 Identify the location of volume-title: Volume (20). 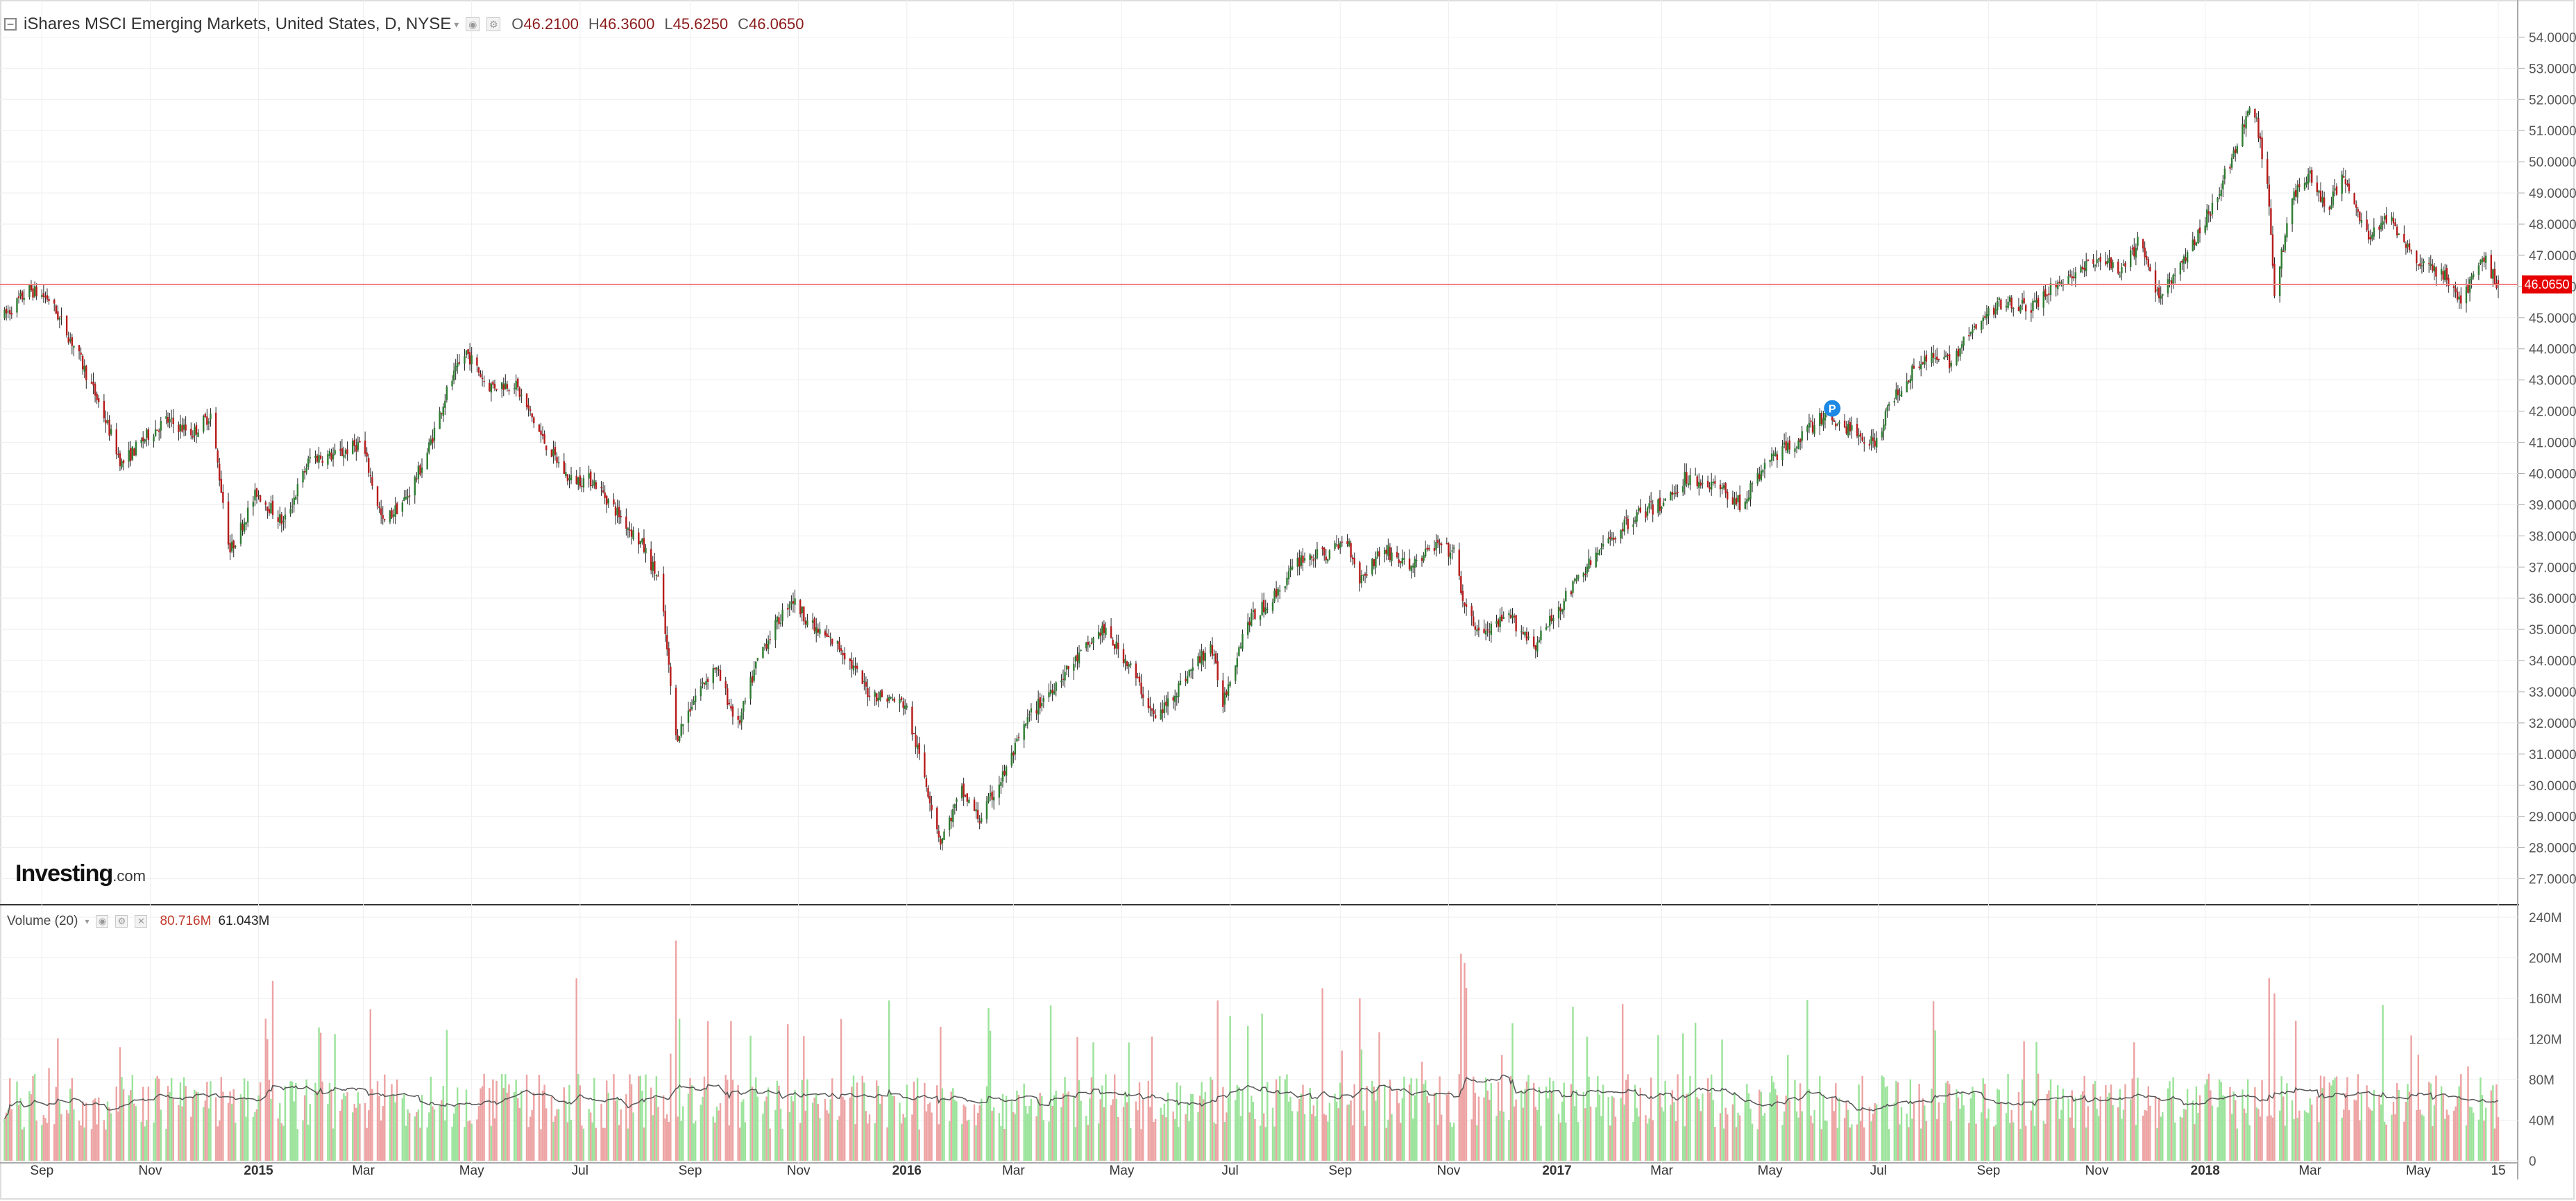
(42, 921).